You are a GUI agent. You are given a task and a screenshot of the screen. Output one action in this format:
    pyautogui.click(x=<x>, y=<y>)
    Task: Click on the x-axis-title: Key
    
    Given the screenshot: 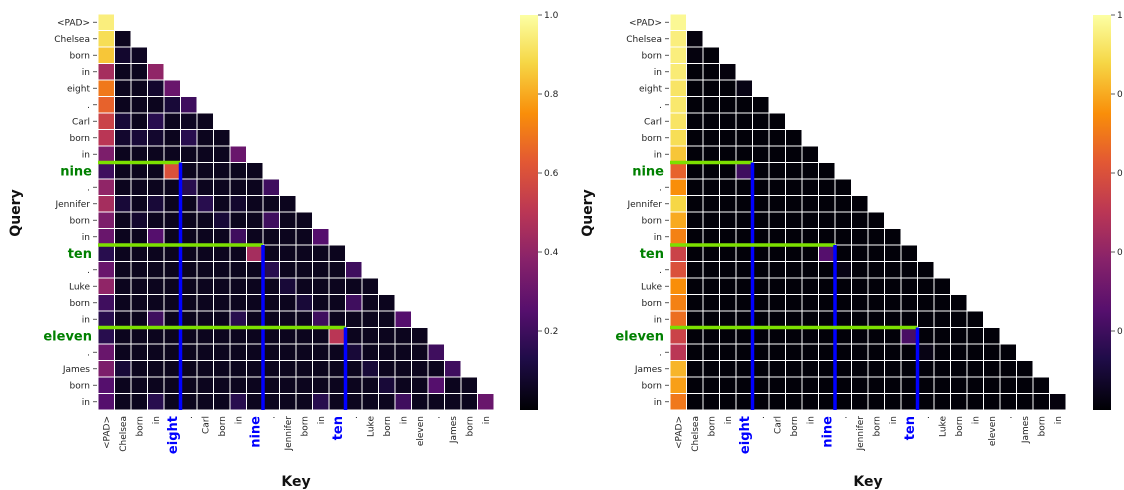 What is the action you would take?
    pyautogui.click(x=867, y=482)
    